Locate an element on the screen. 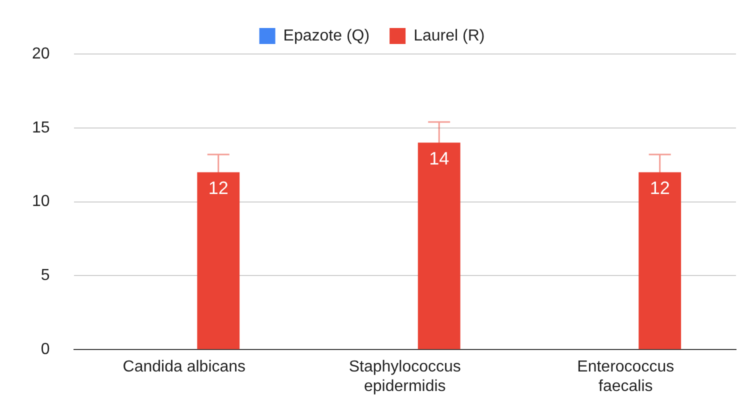 The width and height of the screenshot is (748, 412). y-tick-label: 20 is located at coordinates (41, 53).